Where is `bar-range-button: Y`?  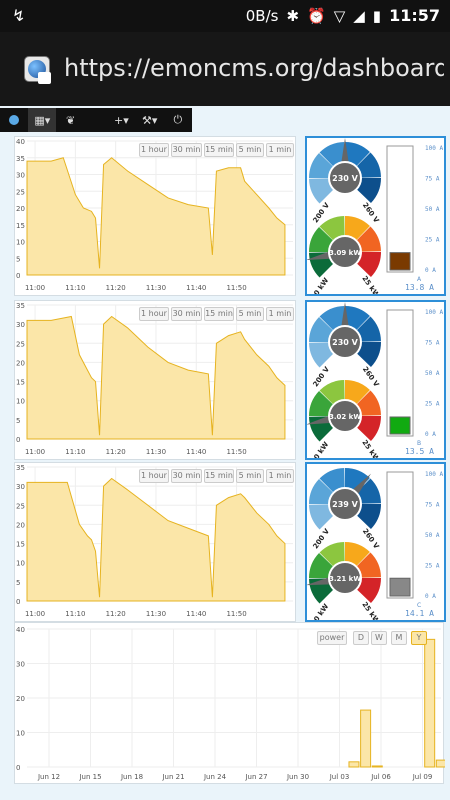 bar-range-button: Y is located at coordinates (419, 638).